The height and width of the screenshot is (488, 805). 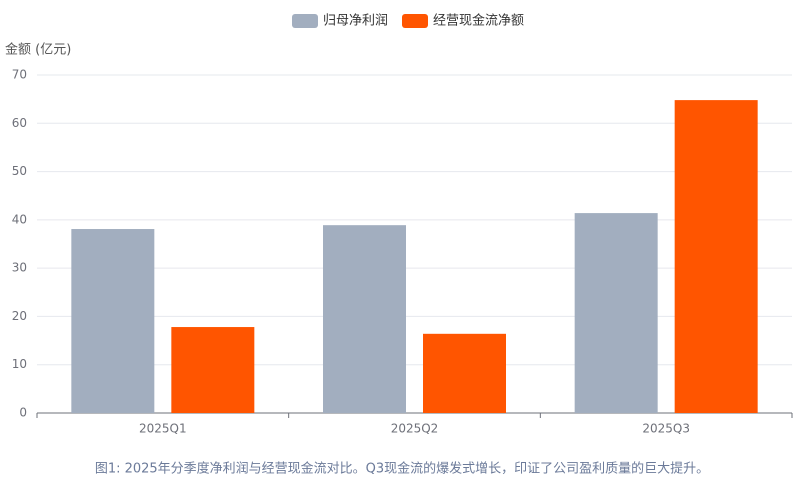 I want to click on y-tick-label: 40, so click(x=19, y=219).